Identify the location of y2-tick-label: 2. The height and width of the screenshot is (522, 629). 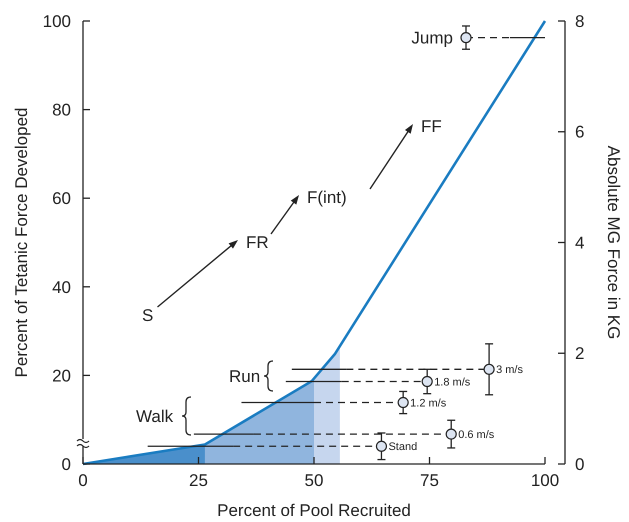
(579, 354).